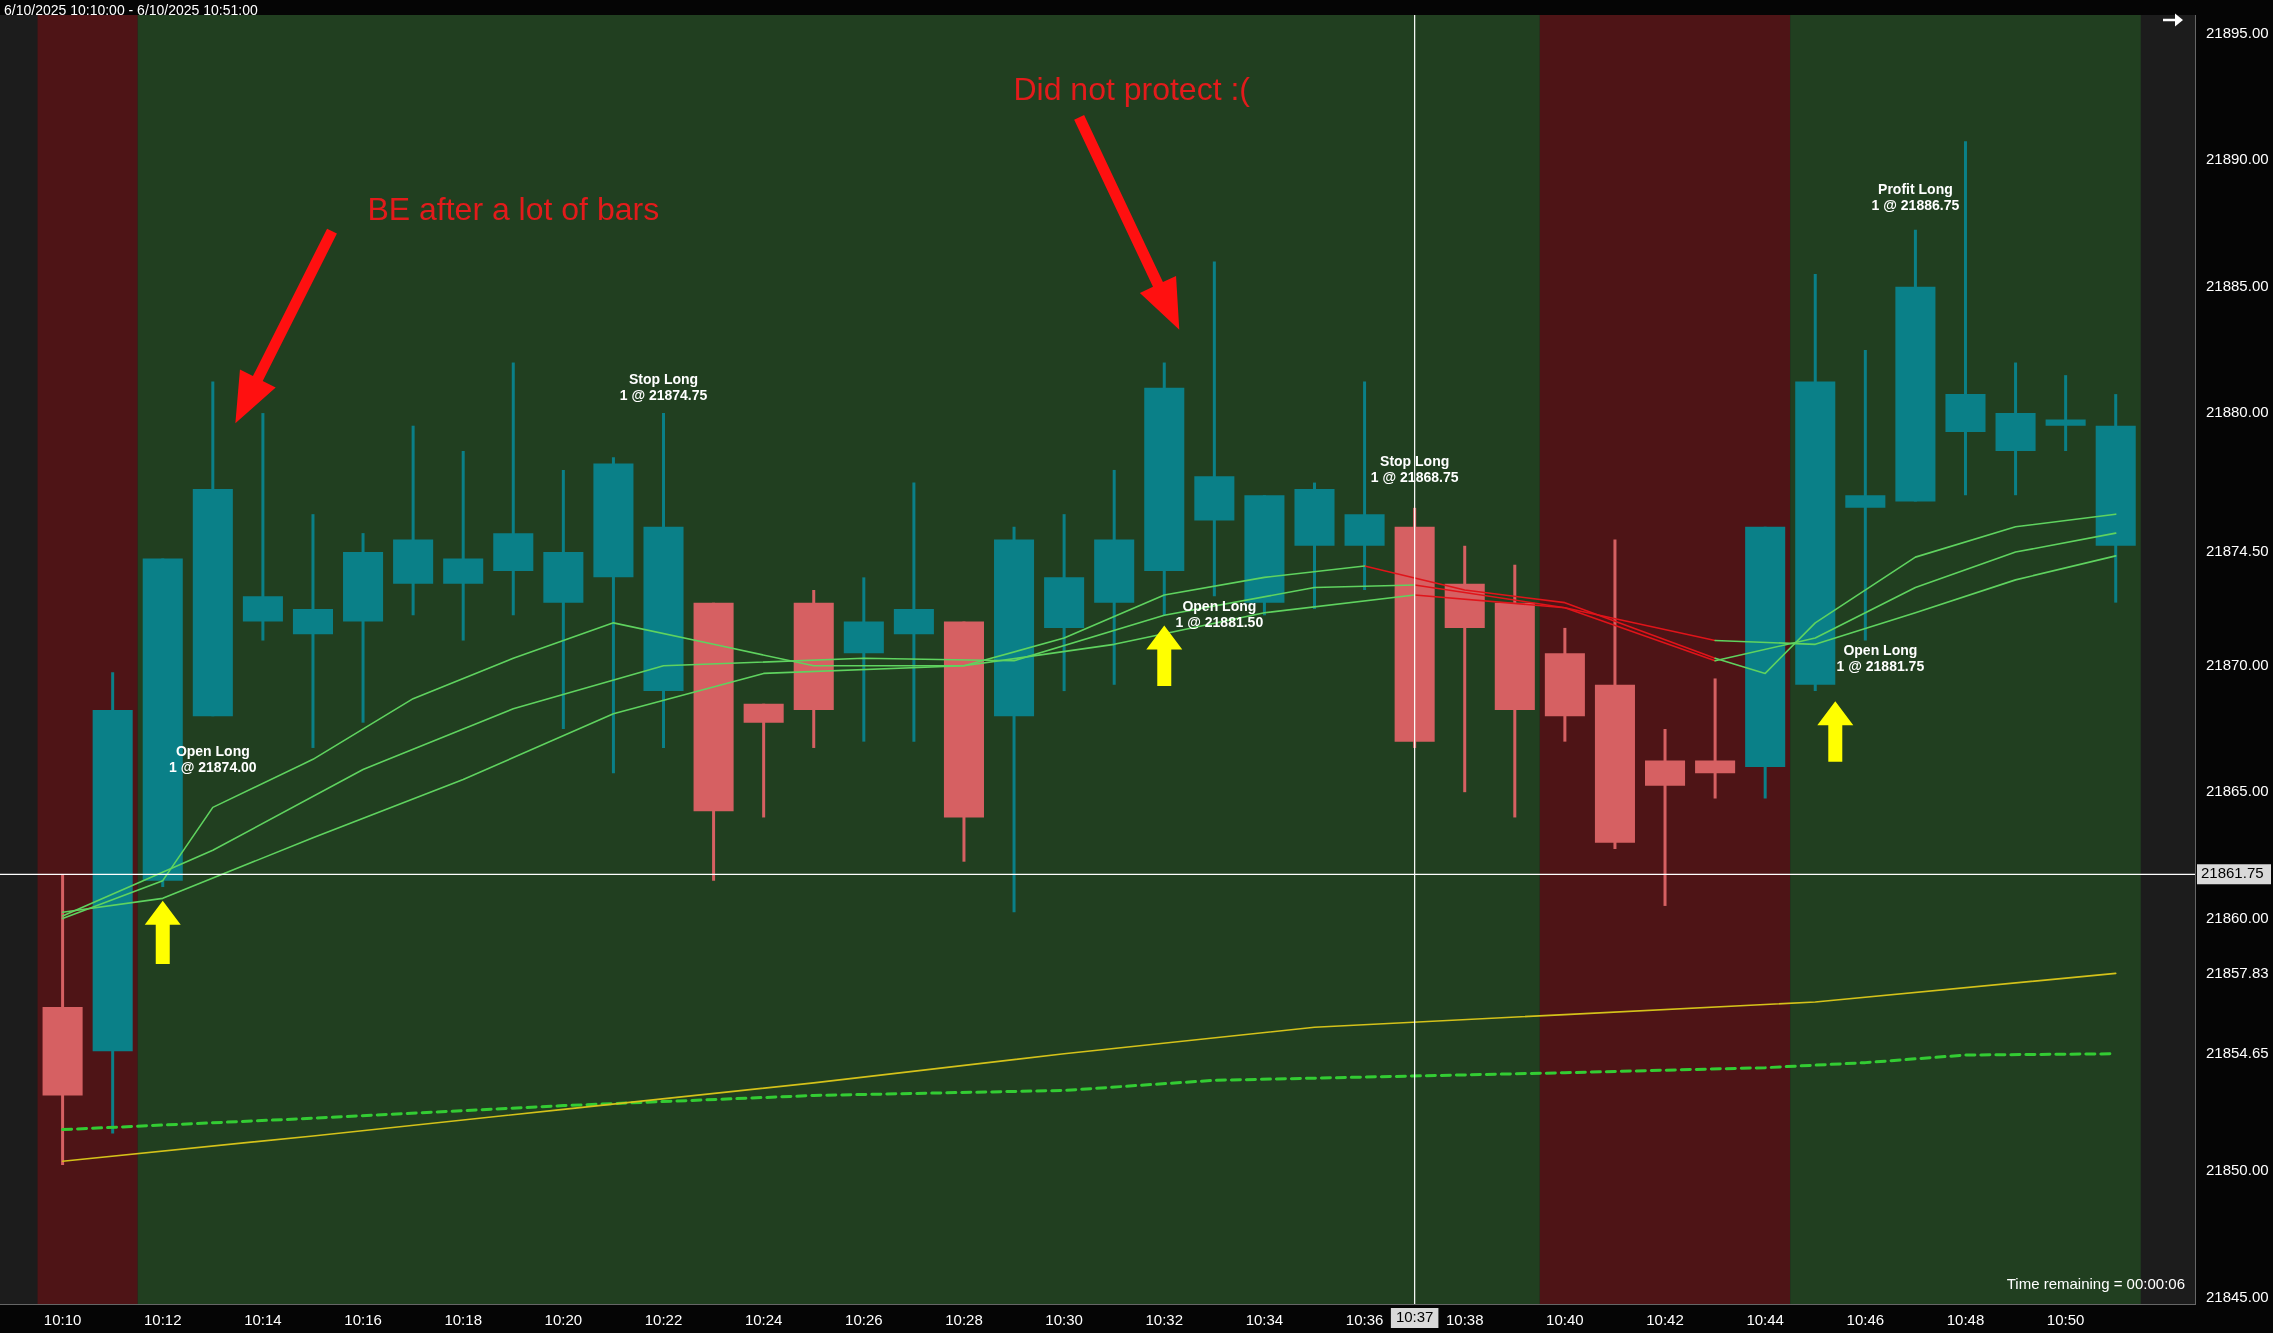 The width and height of the screenshot is (2273, 1333). I want to click on x-tick-label: 10:36, so click(1364, 1320).